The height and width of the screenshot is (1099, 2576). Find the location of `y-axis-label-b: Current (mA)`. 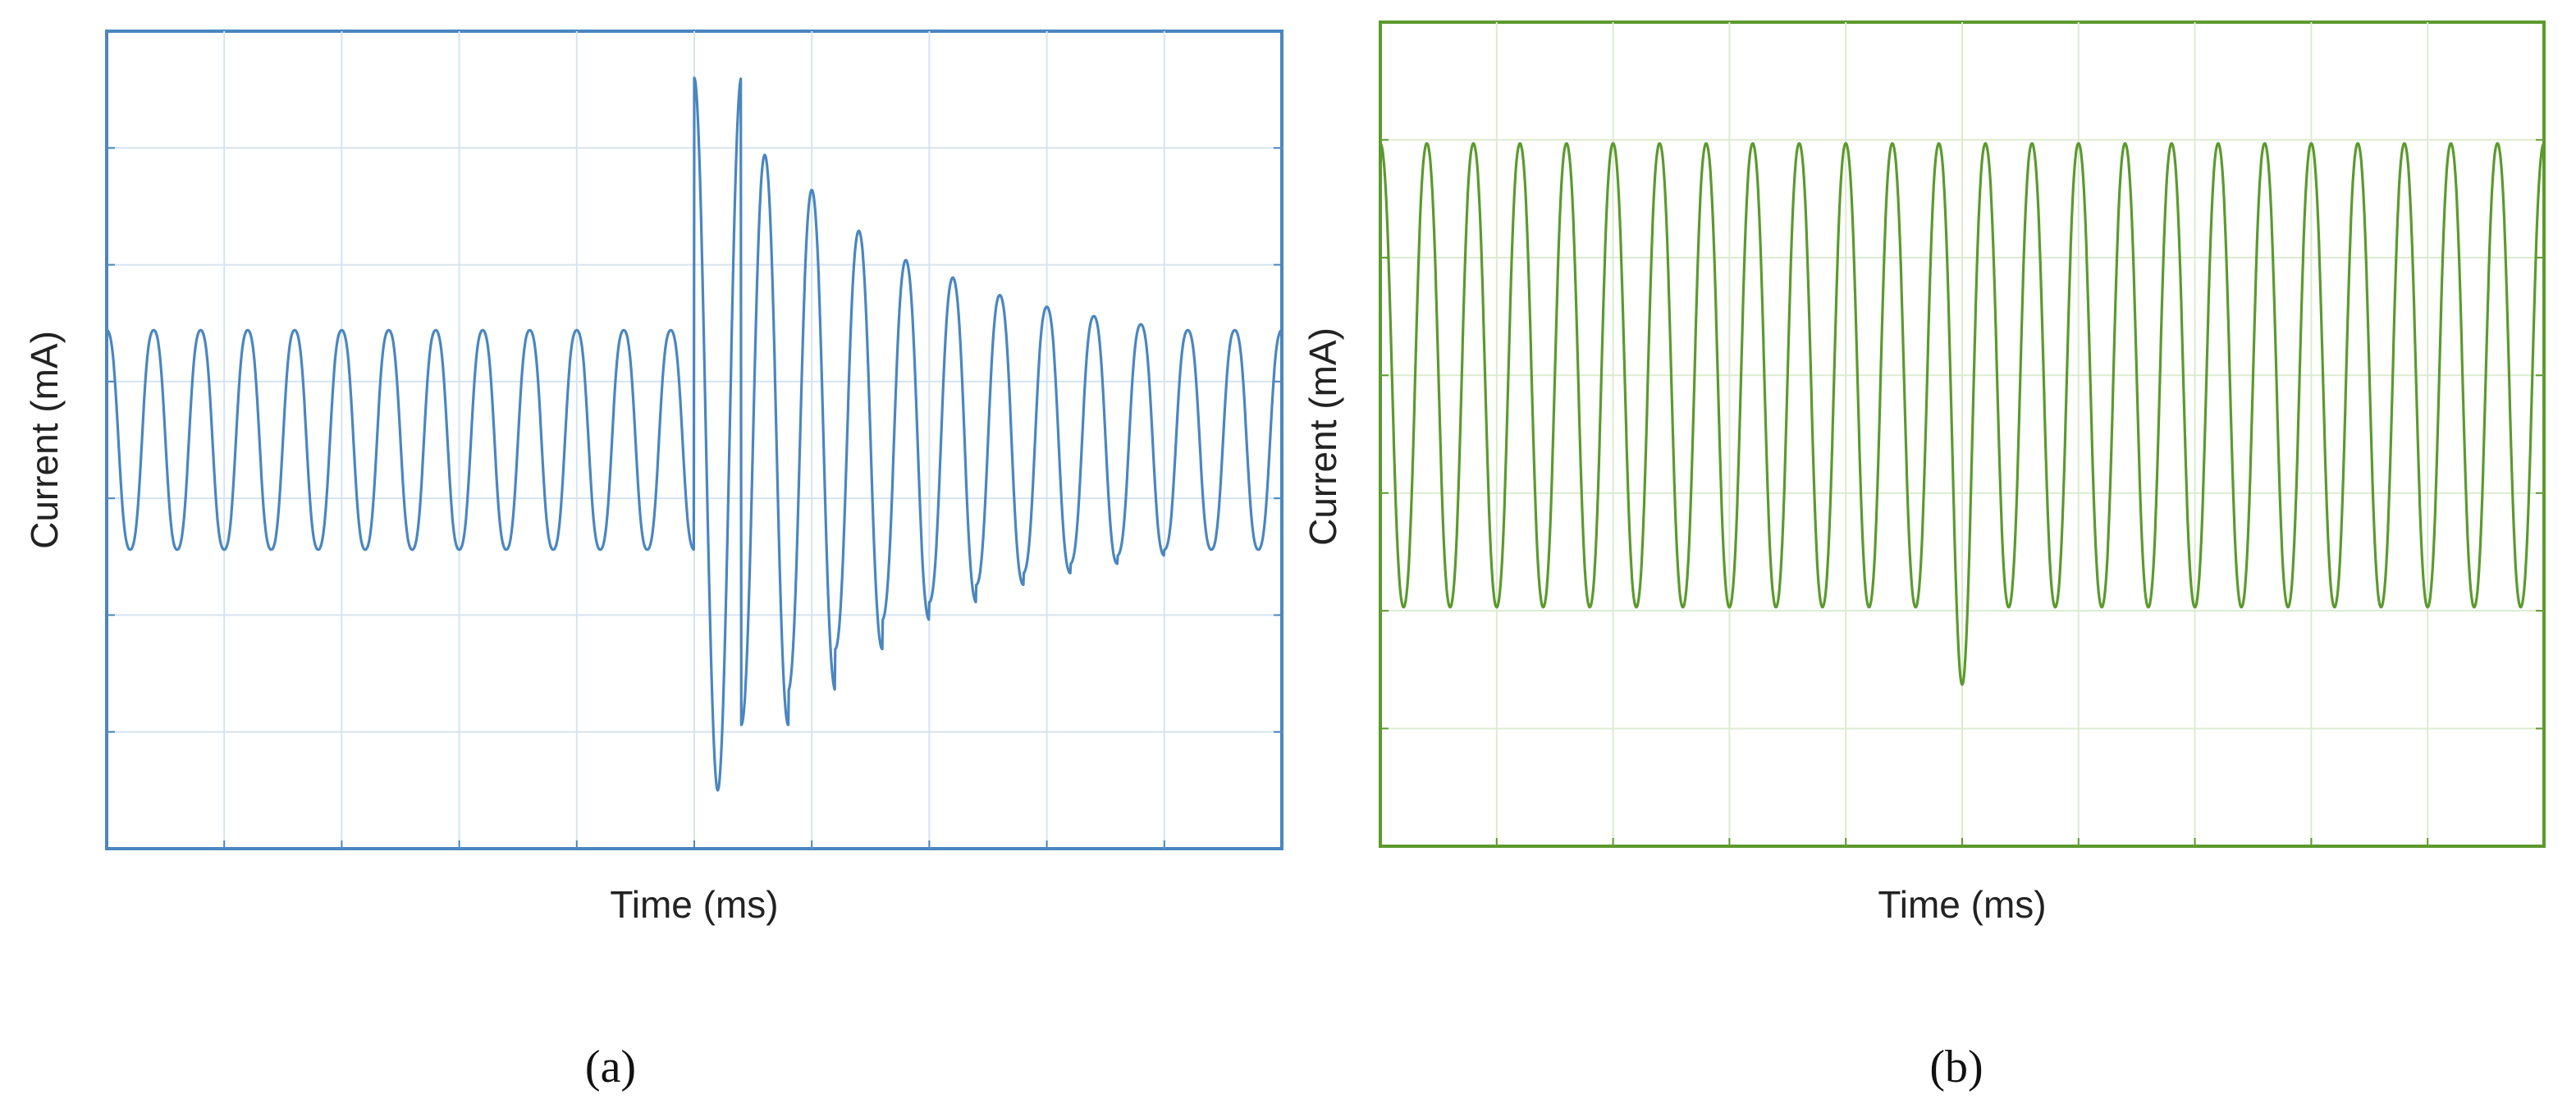

y-axis-label-b: Current (mA) is located at coordinates (1323, 437).